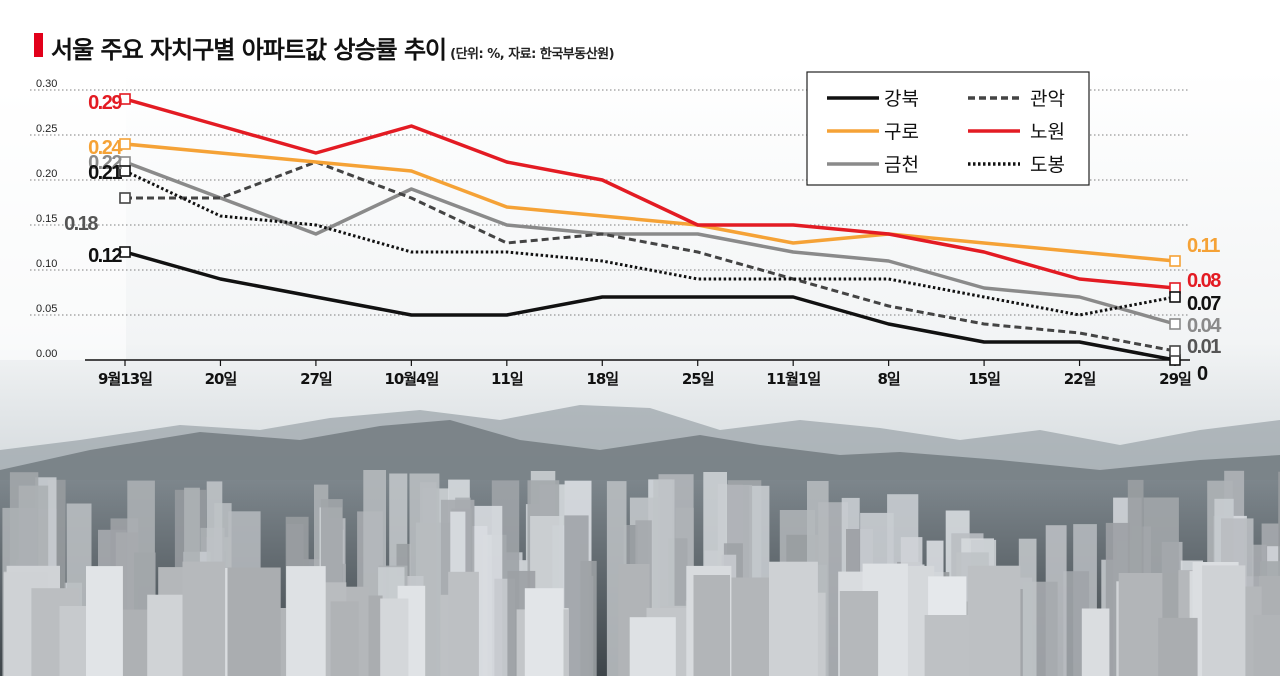 The image size is (1280, 676). What do you see at coordinates (105, 256) in the screenshot?
I see `data-label-start: 0.12` at bounding box center [105, 256].